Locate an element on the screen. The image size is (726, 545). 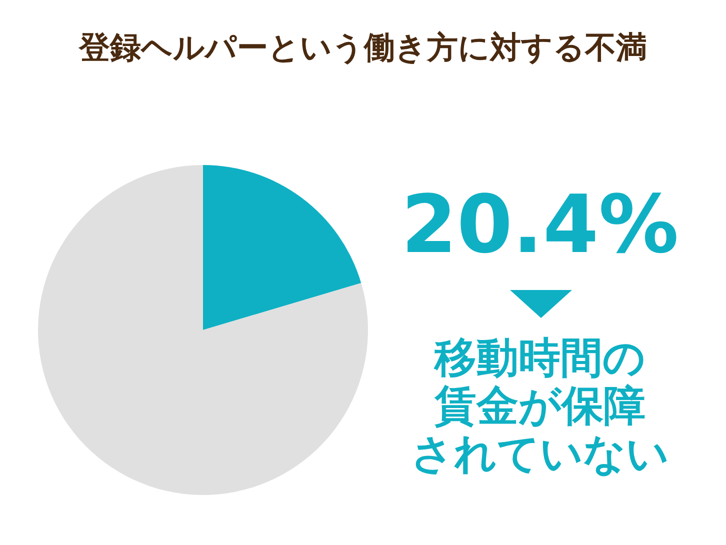
pie-slice is located at coordinates (282, 247).